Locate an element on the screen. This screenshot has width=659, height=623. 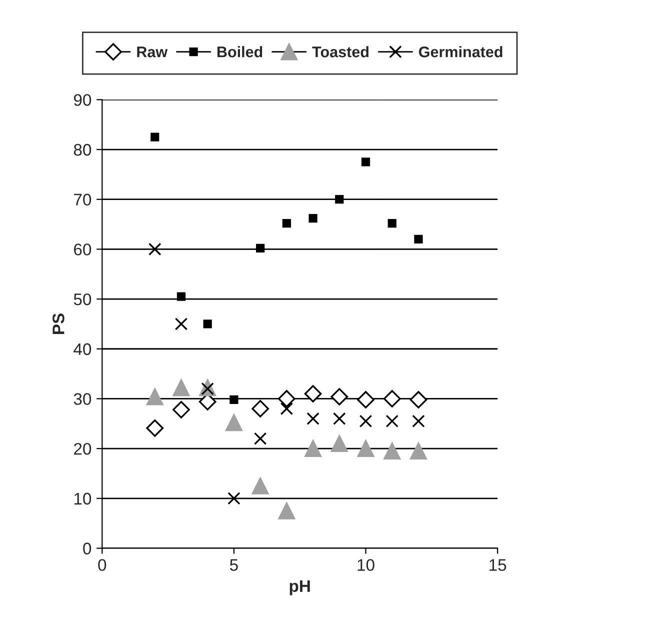
x-axis-title: pH is located at coordinates (300, 588).